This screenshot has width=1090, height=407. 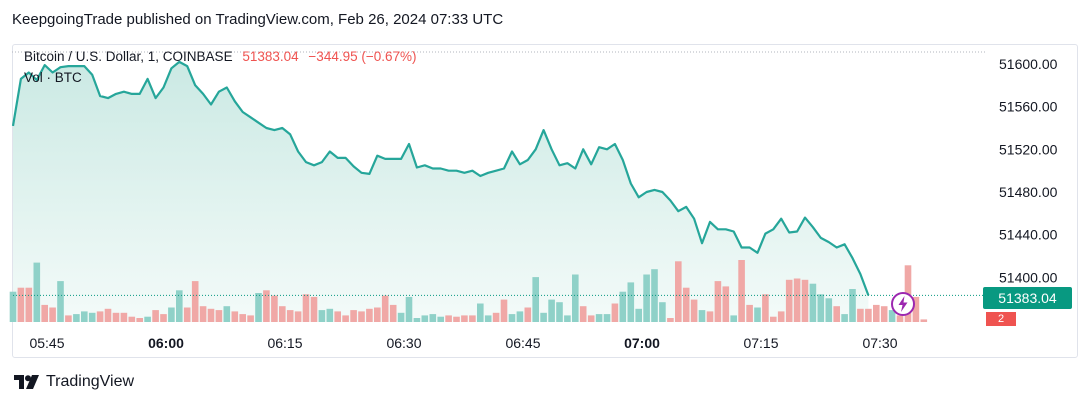 I want to click on footer-brand-label: TradingView, so click(x=90, y=381).